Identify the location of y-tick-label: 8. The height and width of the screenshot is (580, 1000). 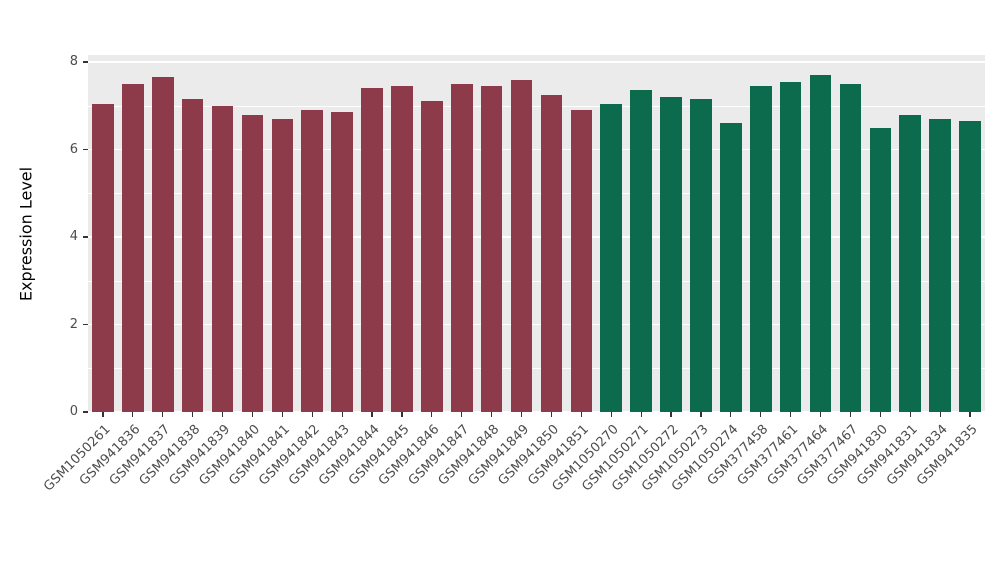
(73, 61).